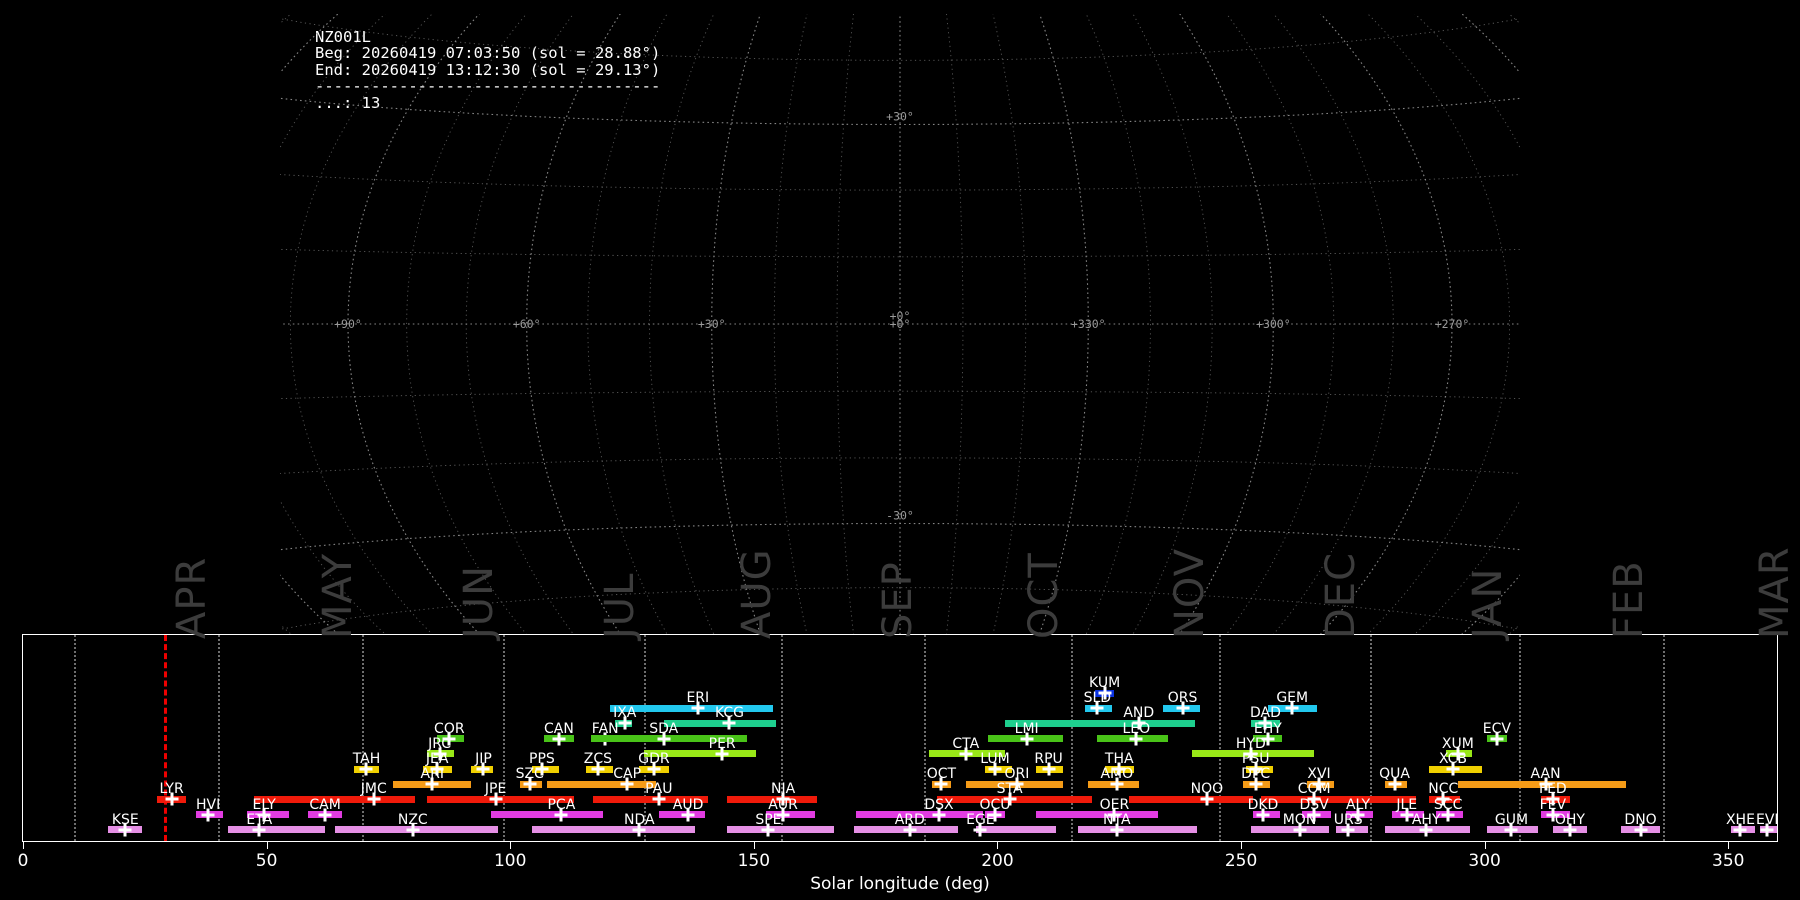 Image resolution: width=1800 pixels, height=900 pixels. I want to click on shower-label: DAD, so click(1265, 713).